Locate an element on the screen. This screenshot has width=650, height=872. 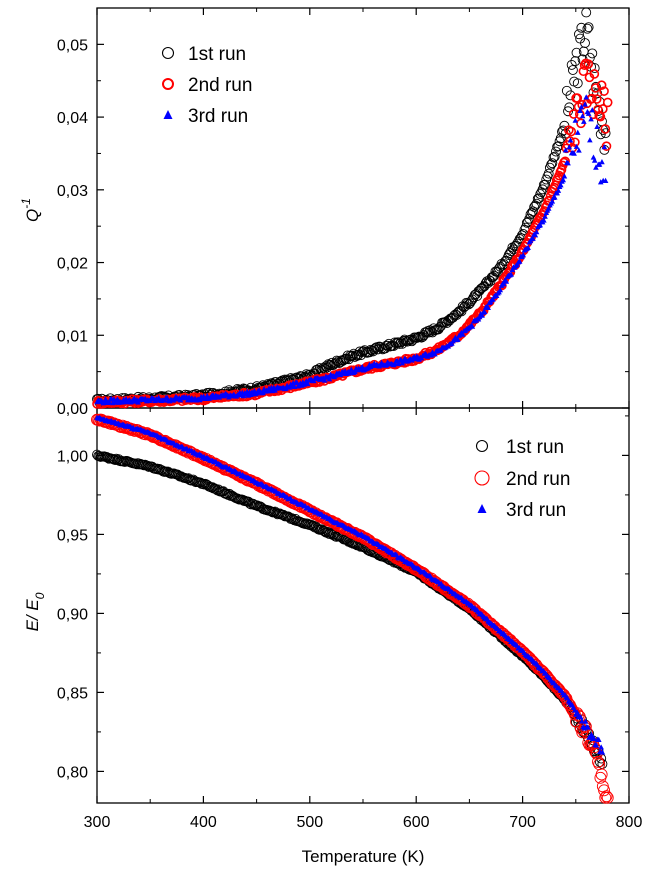
top-legend-label-3rd-run: 3rd run is located at coordinates (218, 116).